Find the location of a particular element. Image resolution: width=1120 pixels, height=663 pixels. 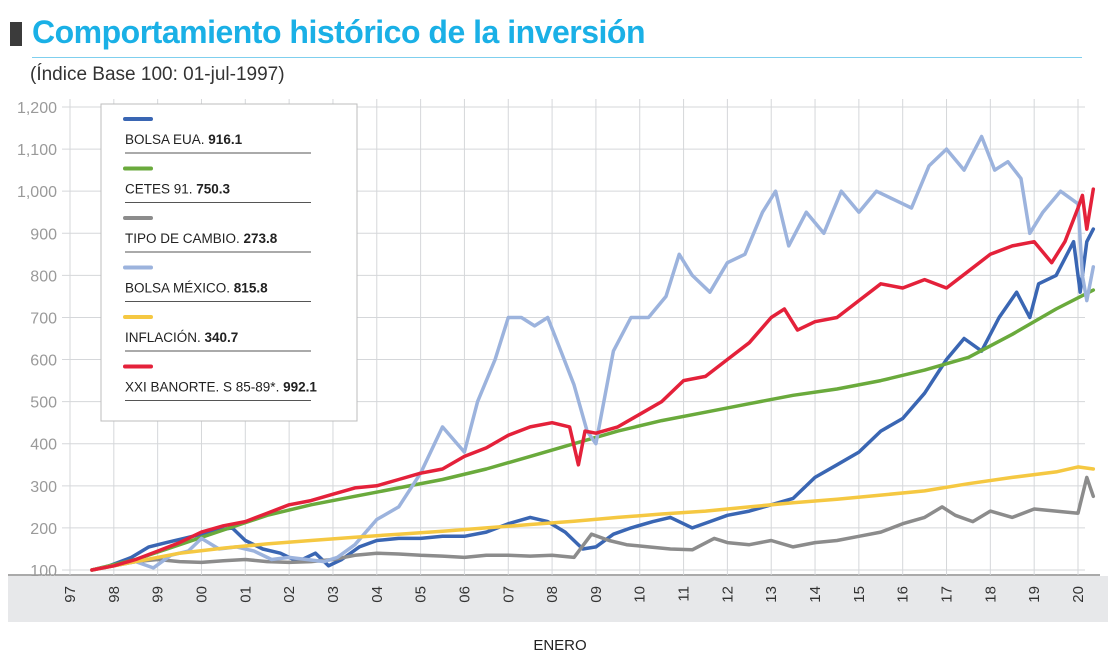

x-tick-label: 12 is located at coordinates (727, 594).